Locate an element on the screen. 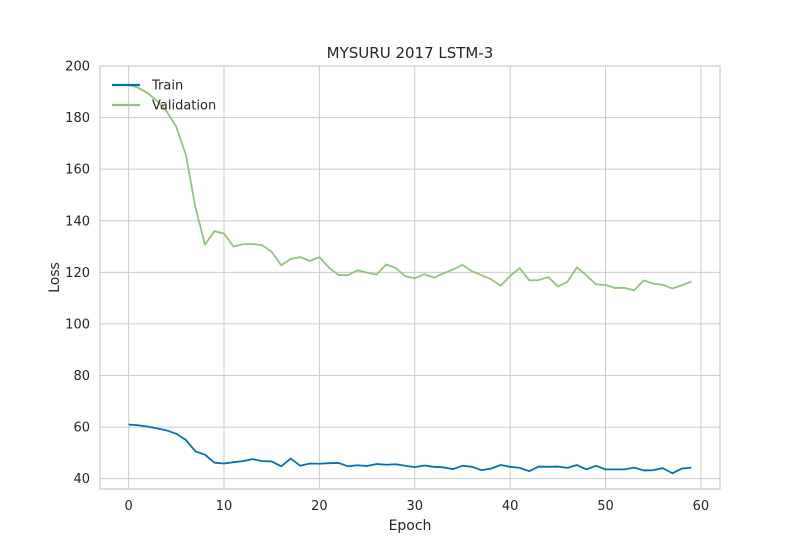  x-tick-label: 60 is located at coordinates (701, 506).